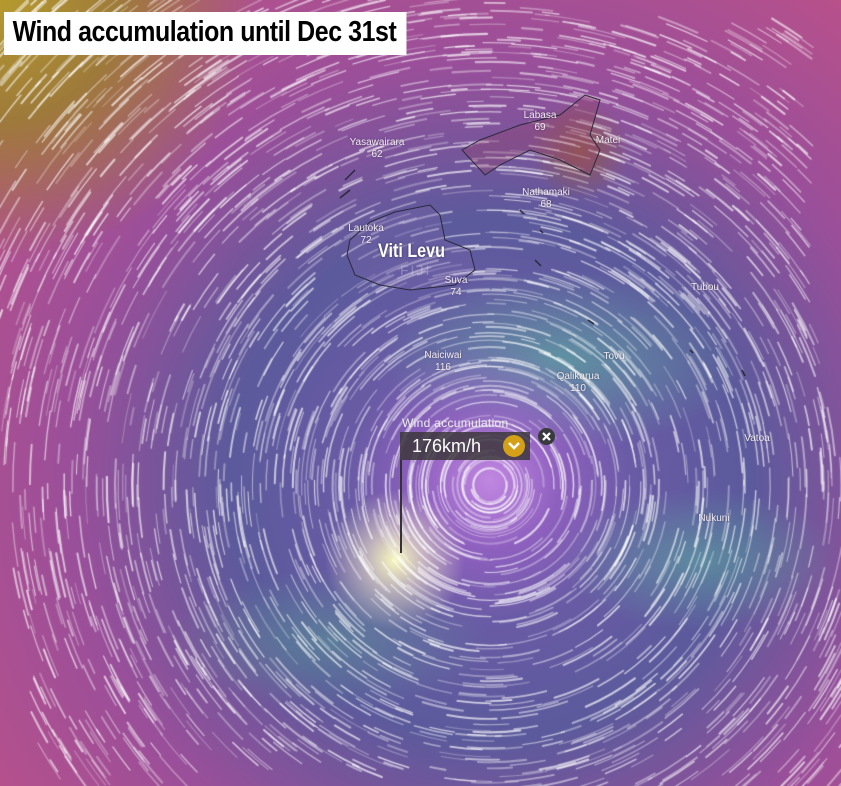  I want to click on city-label: Matei, so click(608, 141).